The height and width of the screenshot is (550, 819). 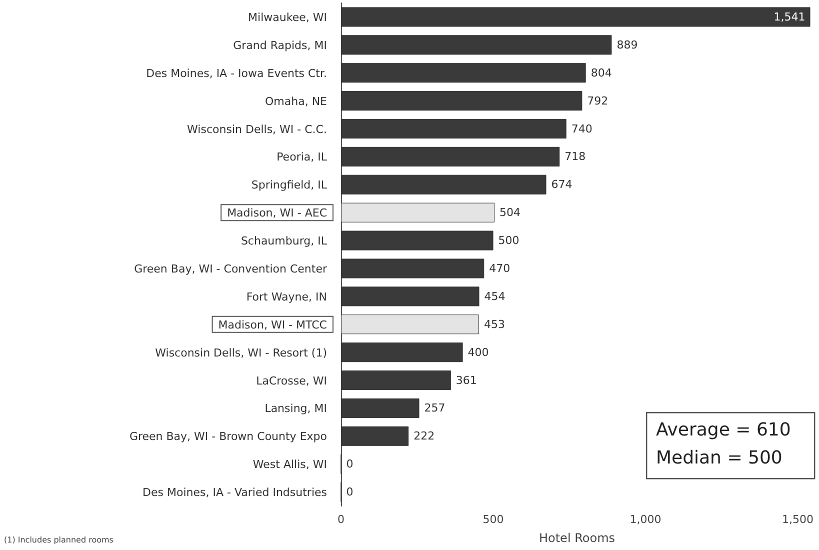 What do you see at coordinates (295, 409) in the screenshot?
I see `y-tick-label: Lansing, MI` at bounding box center [295, 409].